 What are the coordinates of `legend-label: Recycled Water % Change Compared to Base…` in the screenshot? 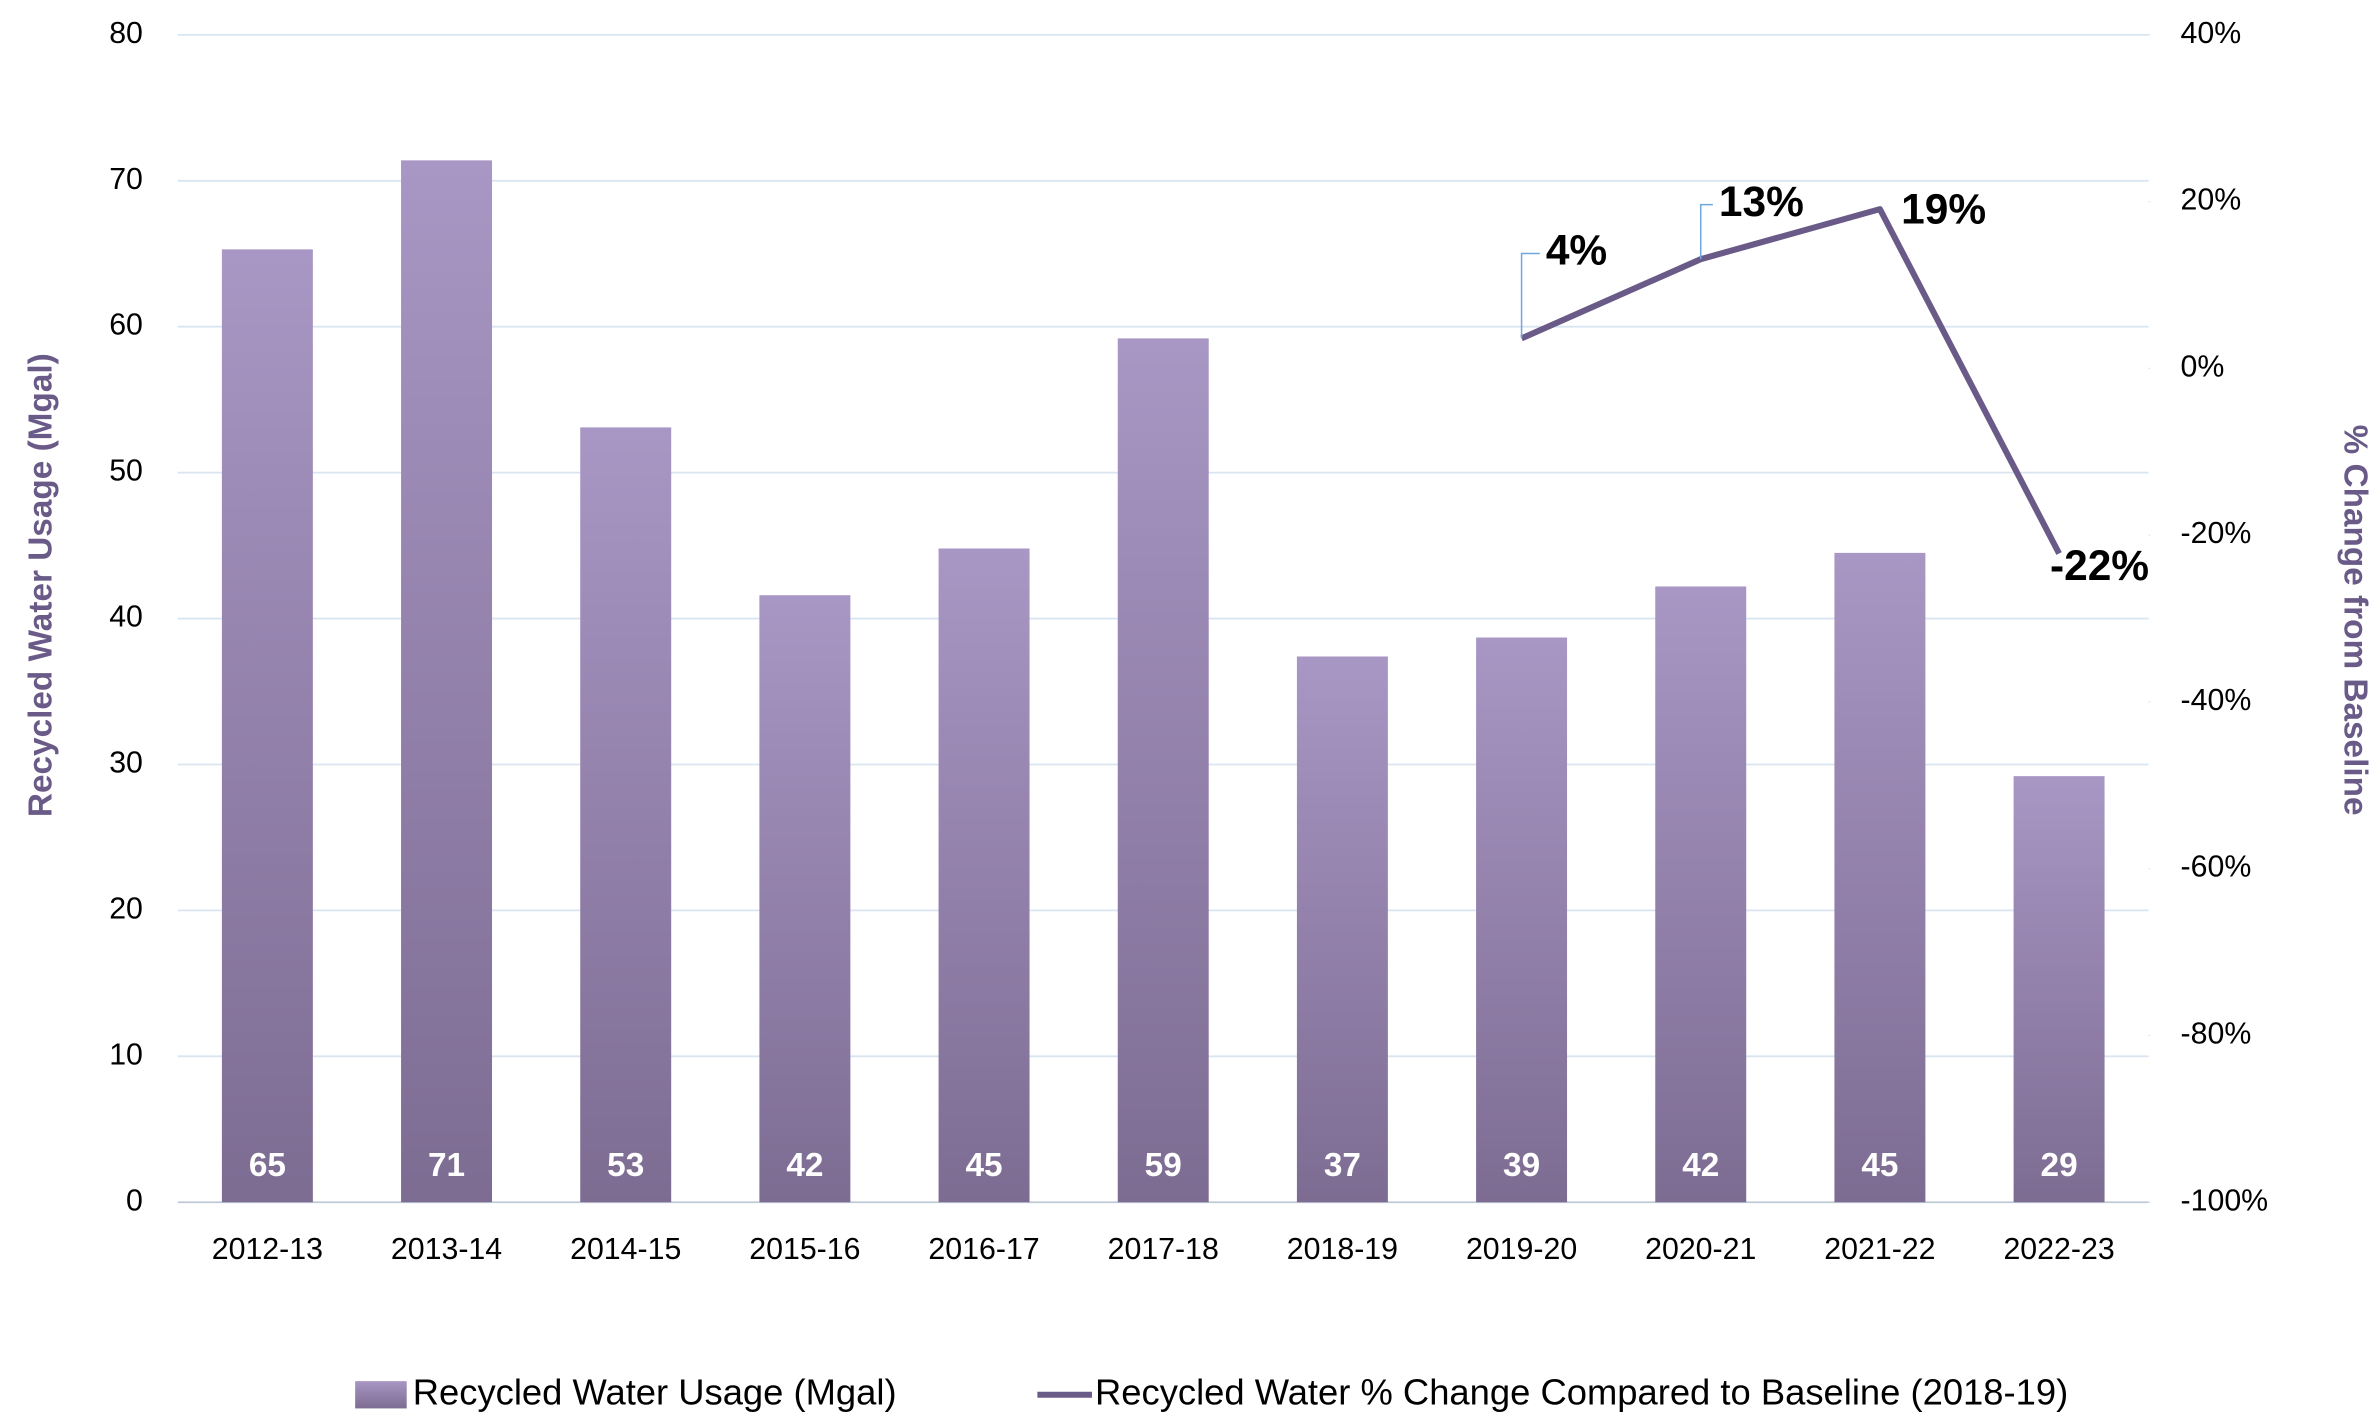 It's located at (1581, 1391).